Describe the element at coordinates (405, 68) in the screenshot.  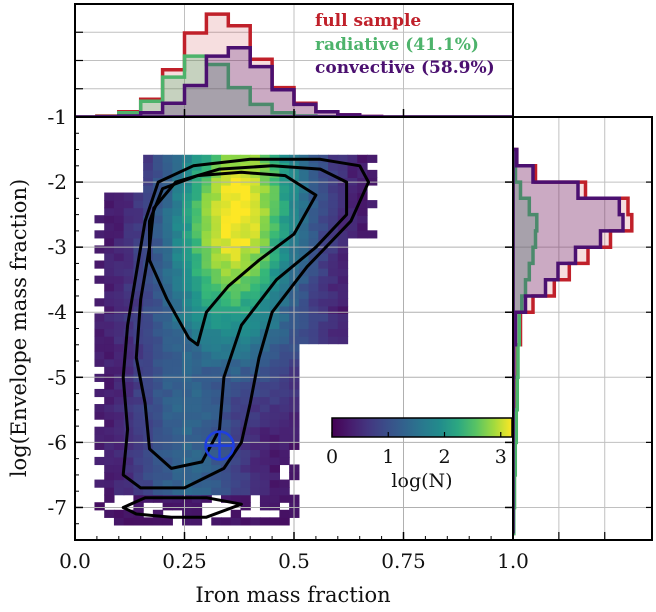
I see `legend-entry-convective: convective (58.9%)` at that location.